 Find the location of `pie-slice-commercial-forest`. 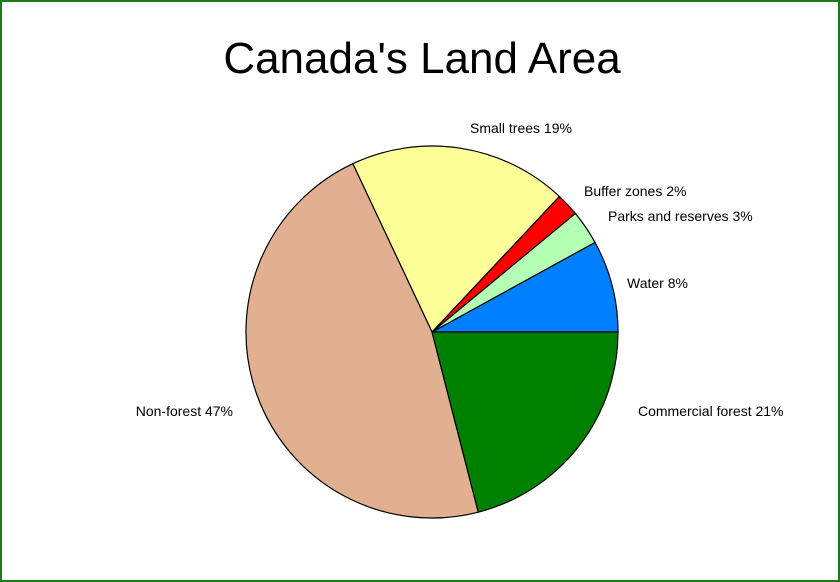

pie-slice-commercial-forest is located at coordinates (525, 422).